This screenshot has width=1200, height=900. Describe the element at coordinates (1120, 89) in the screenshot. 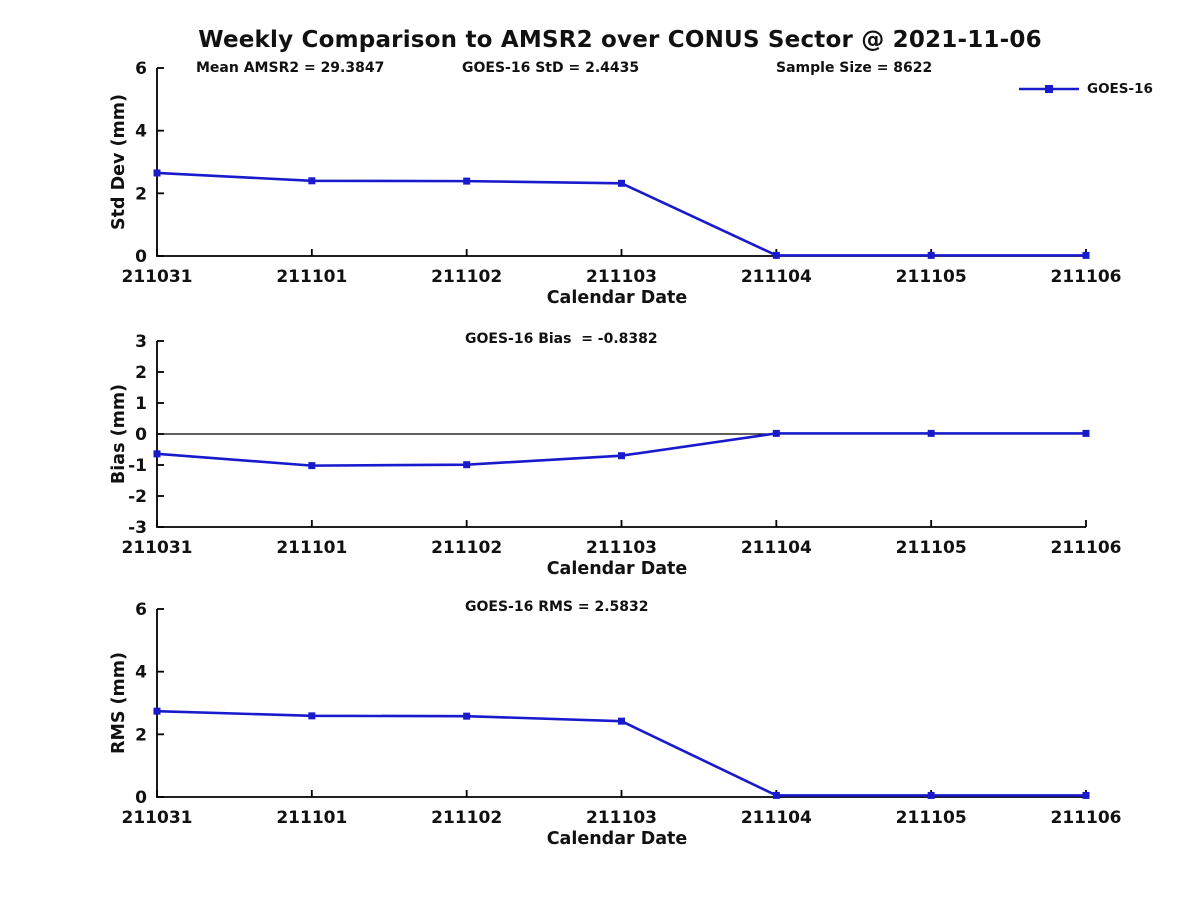

I see `legend-label: GOES-16` at that location.